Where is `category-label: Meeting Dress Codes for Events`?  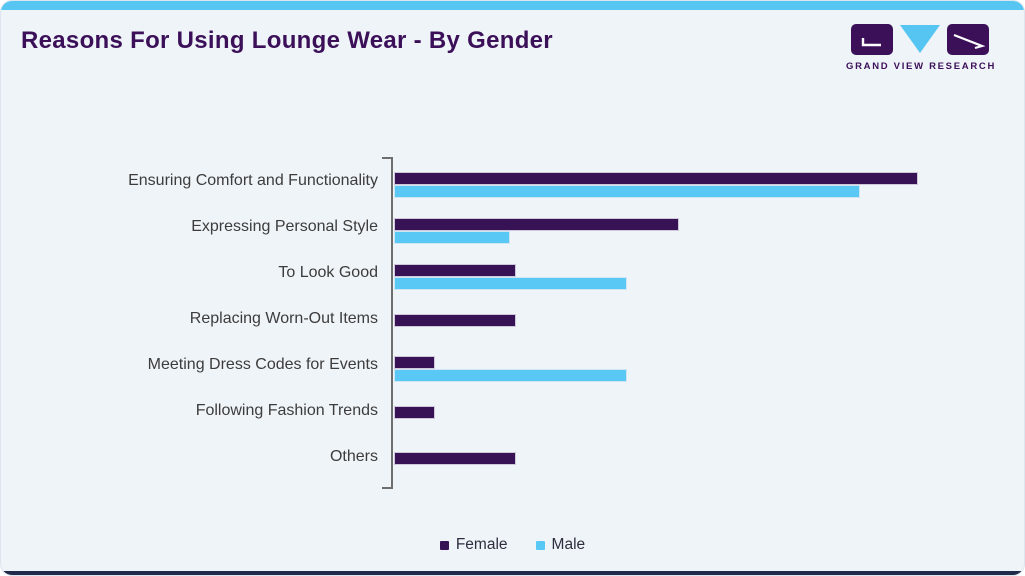
category-label: Meeting Dress Codes for Events is located at coordinates (262, 364).